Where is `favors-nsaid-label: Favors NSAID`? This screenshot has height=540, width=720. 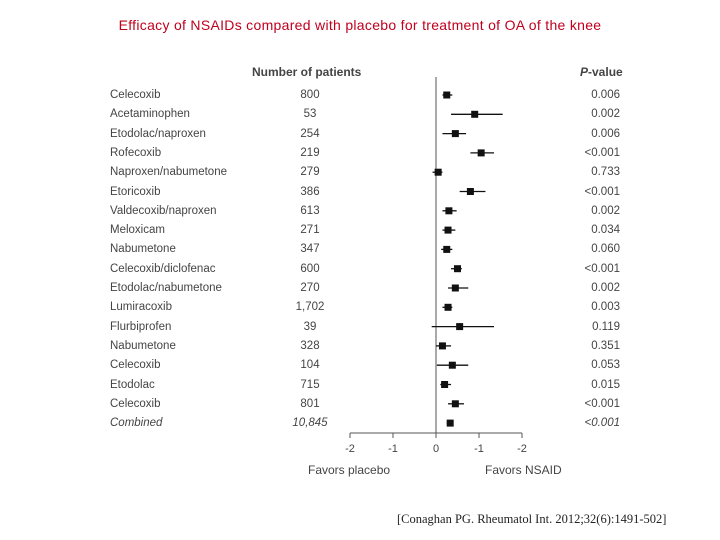 favors-nsaid-label: Favors NSAID is located at coordinates (523, 470).